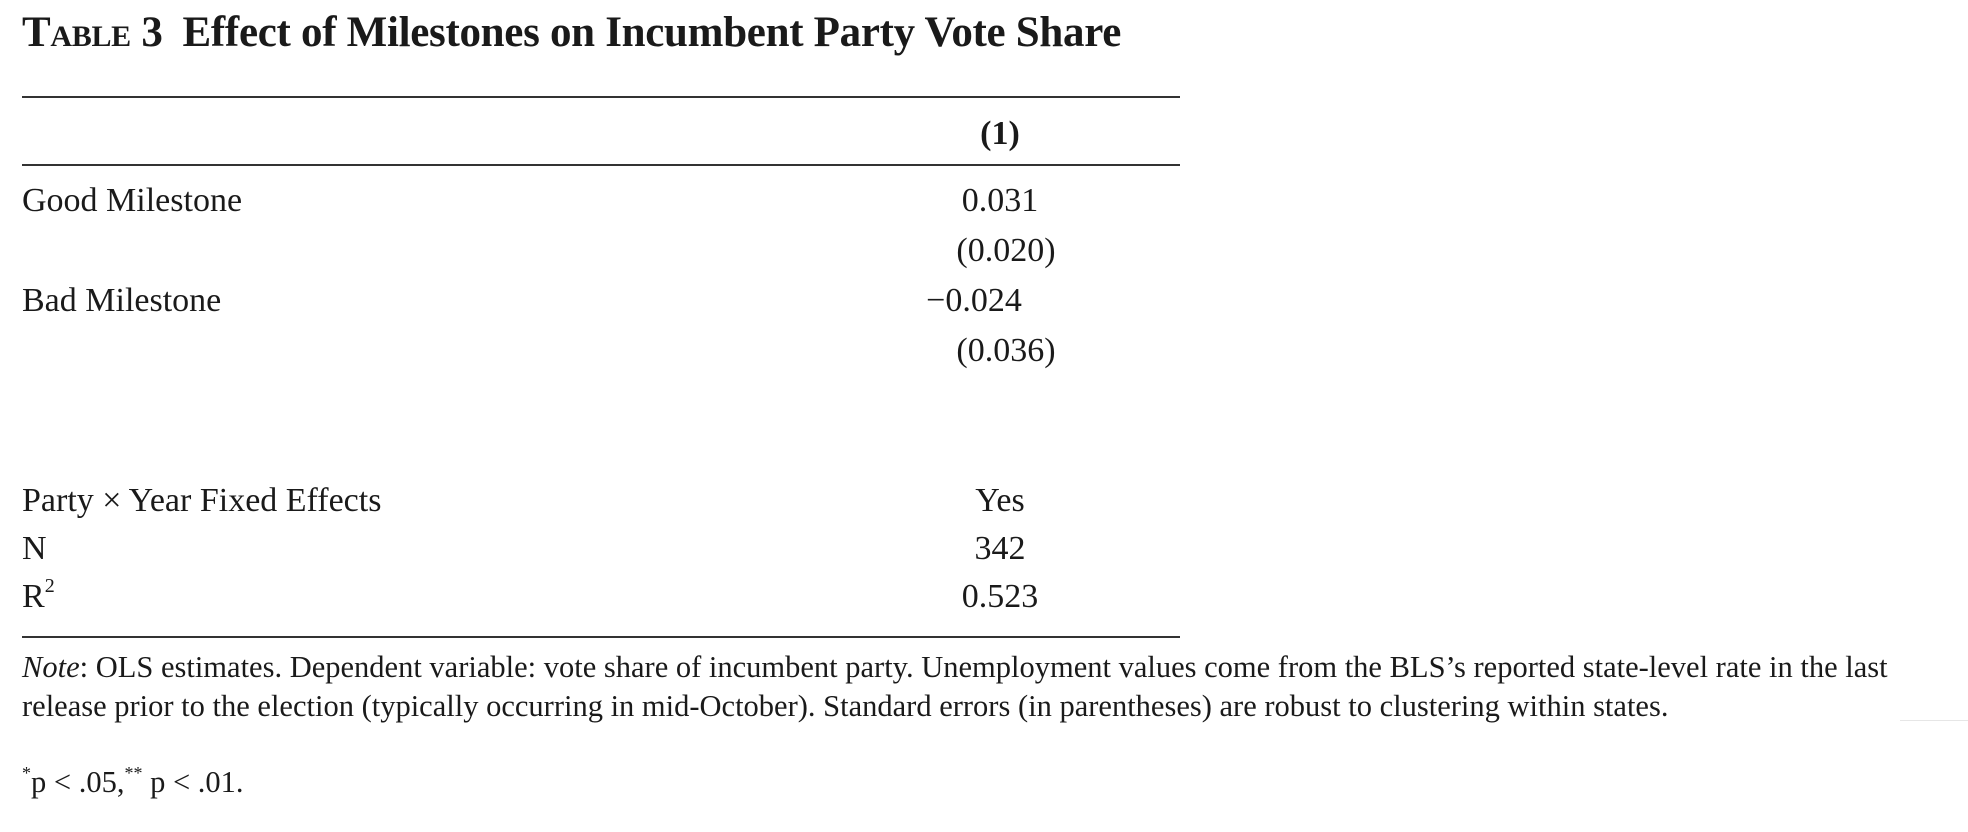  I want to click on sig-star-single: *, so click(26, 773).